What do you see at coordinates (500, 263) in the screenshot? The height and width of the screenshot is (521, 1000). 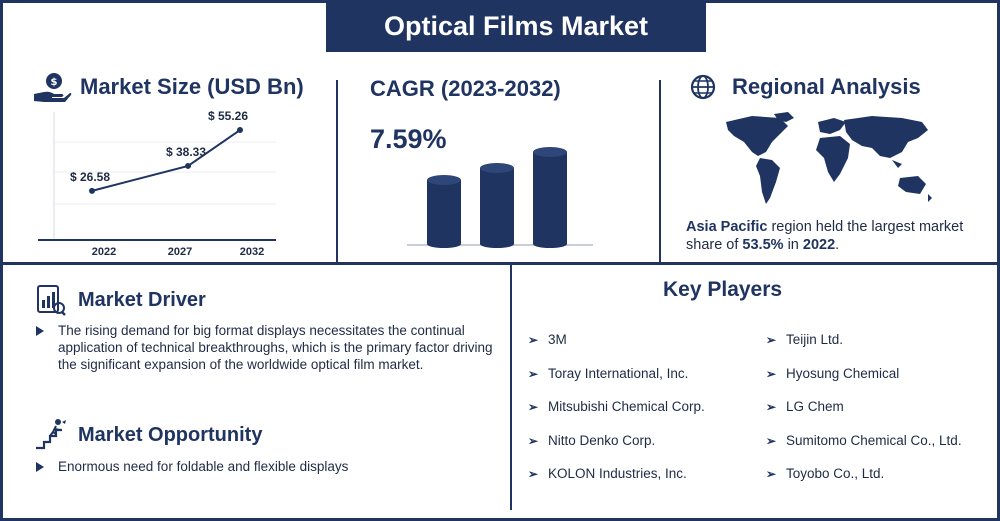 I see `horizontal-divider` at bounding box center [500, 263].